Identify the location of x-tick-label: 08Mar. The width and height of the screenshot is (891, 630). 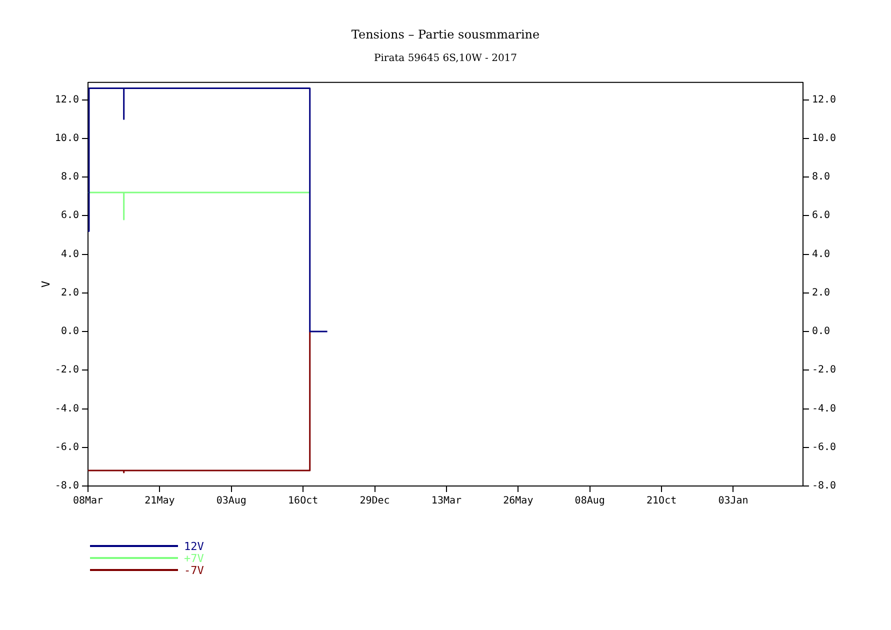
(88, 501).